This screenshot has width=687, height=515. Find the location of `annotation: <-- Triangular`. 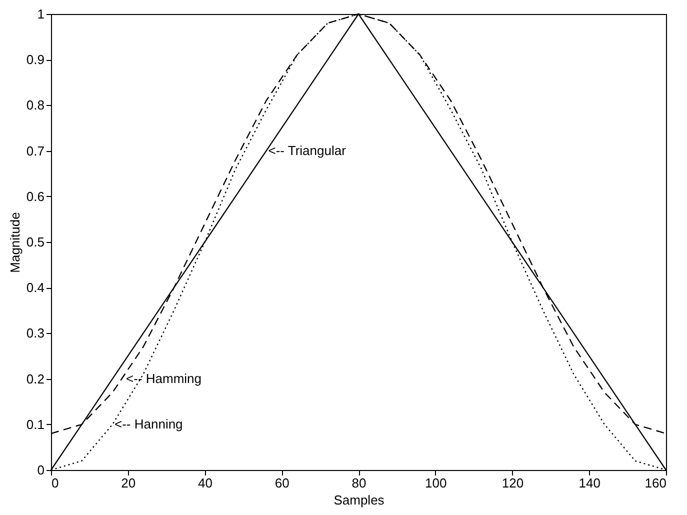

annotation: <-- Triangular is located at coordinates (307, 150).